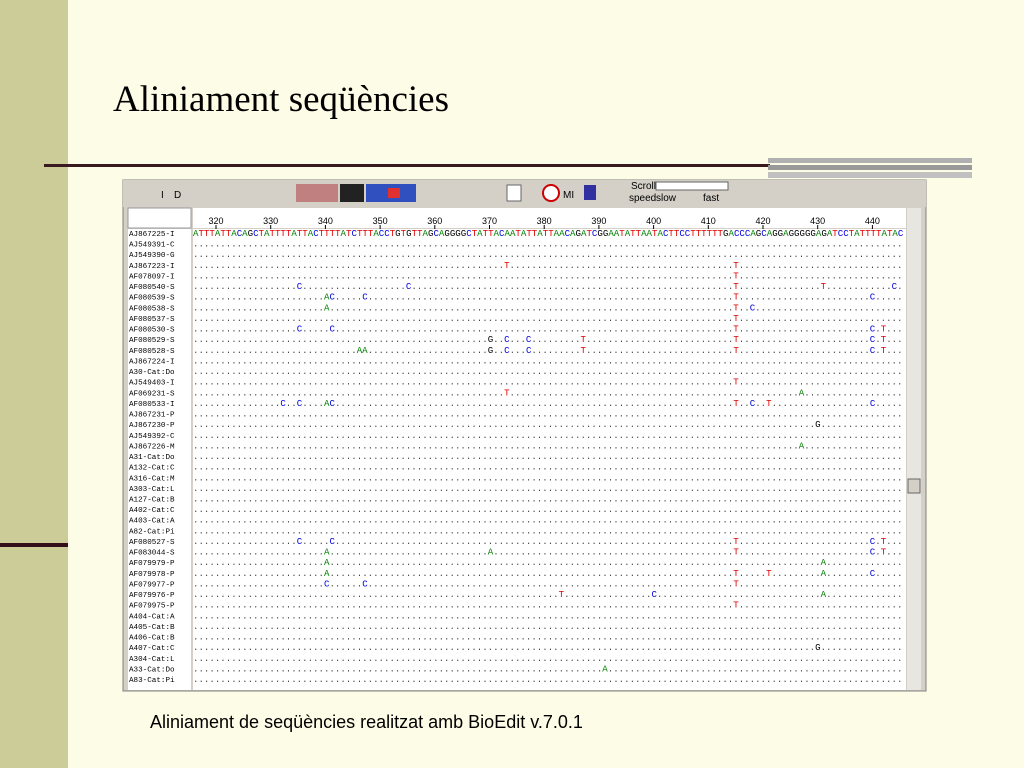 The image size is (1024, 768). I want to click on ruler-label: 350, so click(380, 221).